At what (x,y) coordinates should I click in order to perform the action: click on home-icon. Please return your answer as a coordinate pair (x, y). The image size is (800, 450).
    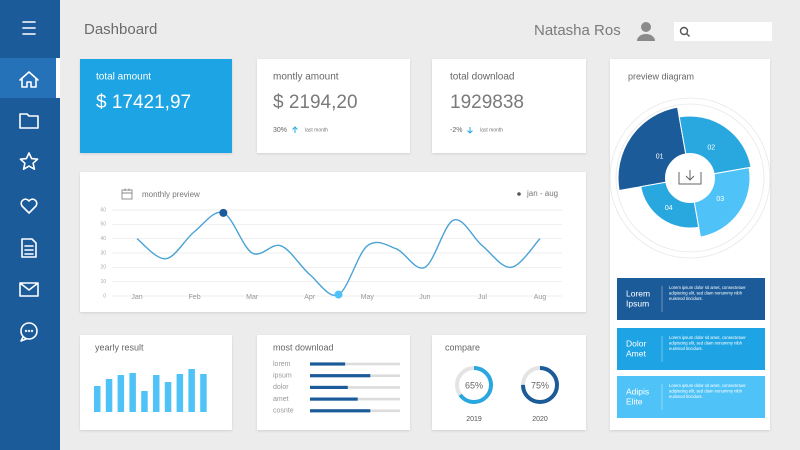
    Looking at the image, I should click on (29, 79).